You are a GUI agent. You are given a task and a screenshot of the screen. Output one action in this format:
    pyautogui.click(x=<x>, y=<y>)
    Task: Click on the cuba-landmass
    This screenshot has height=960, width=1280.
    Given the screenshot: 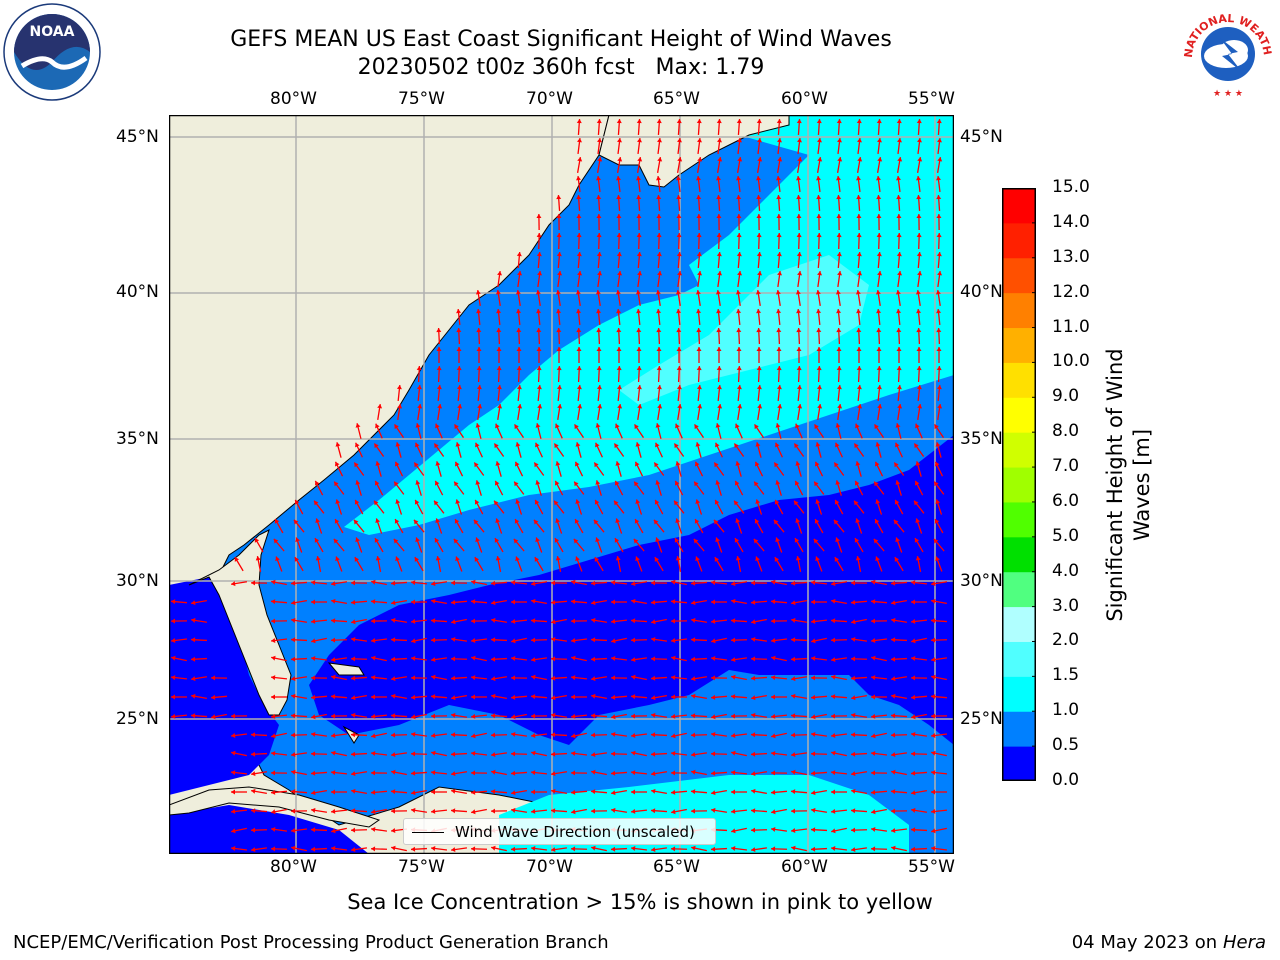 What is the action you would take?
    pyautogui.click(x=275, y=807)
    